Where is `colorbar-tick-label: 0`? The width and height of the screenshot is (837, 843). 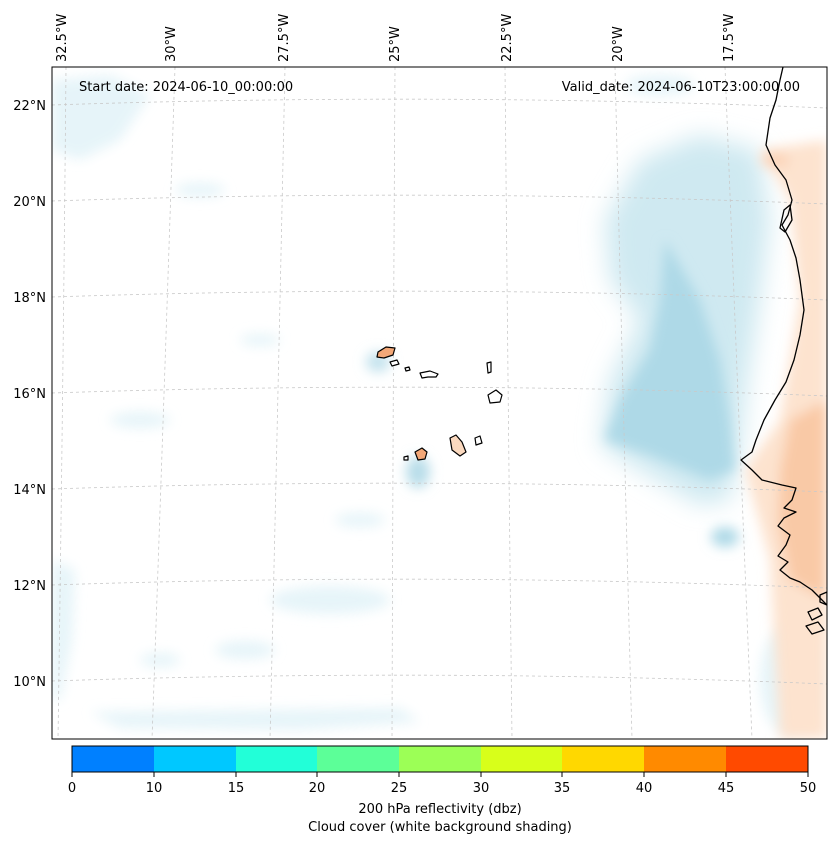
colorbar-tick-label: 0 is located at coordinates (72, 788).